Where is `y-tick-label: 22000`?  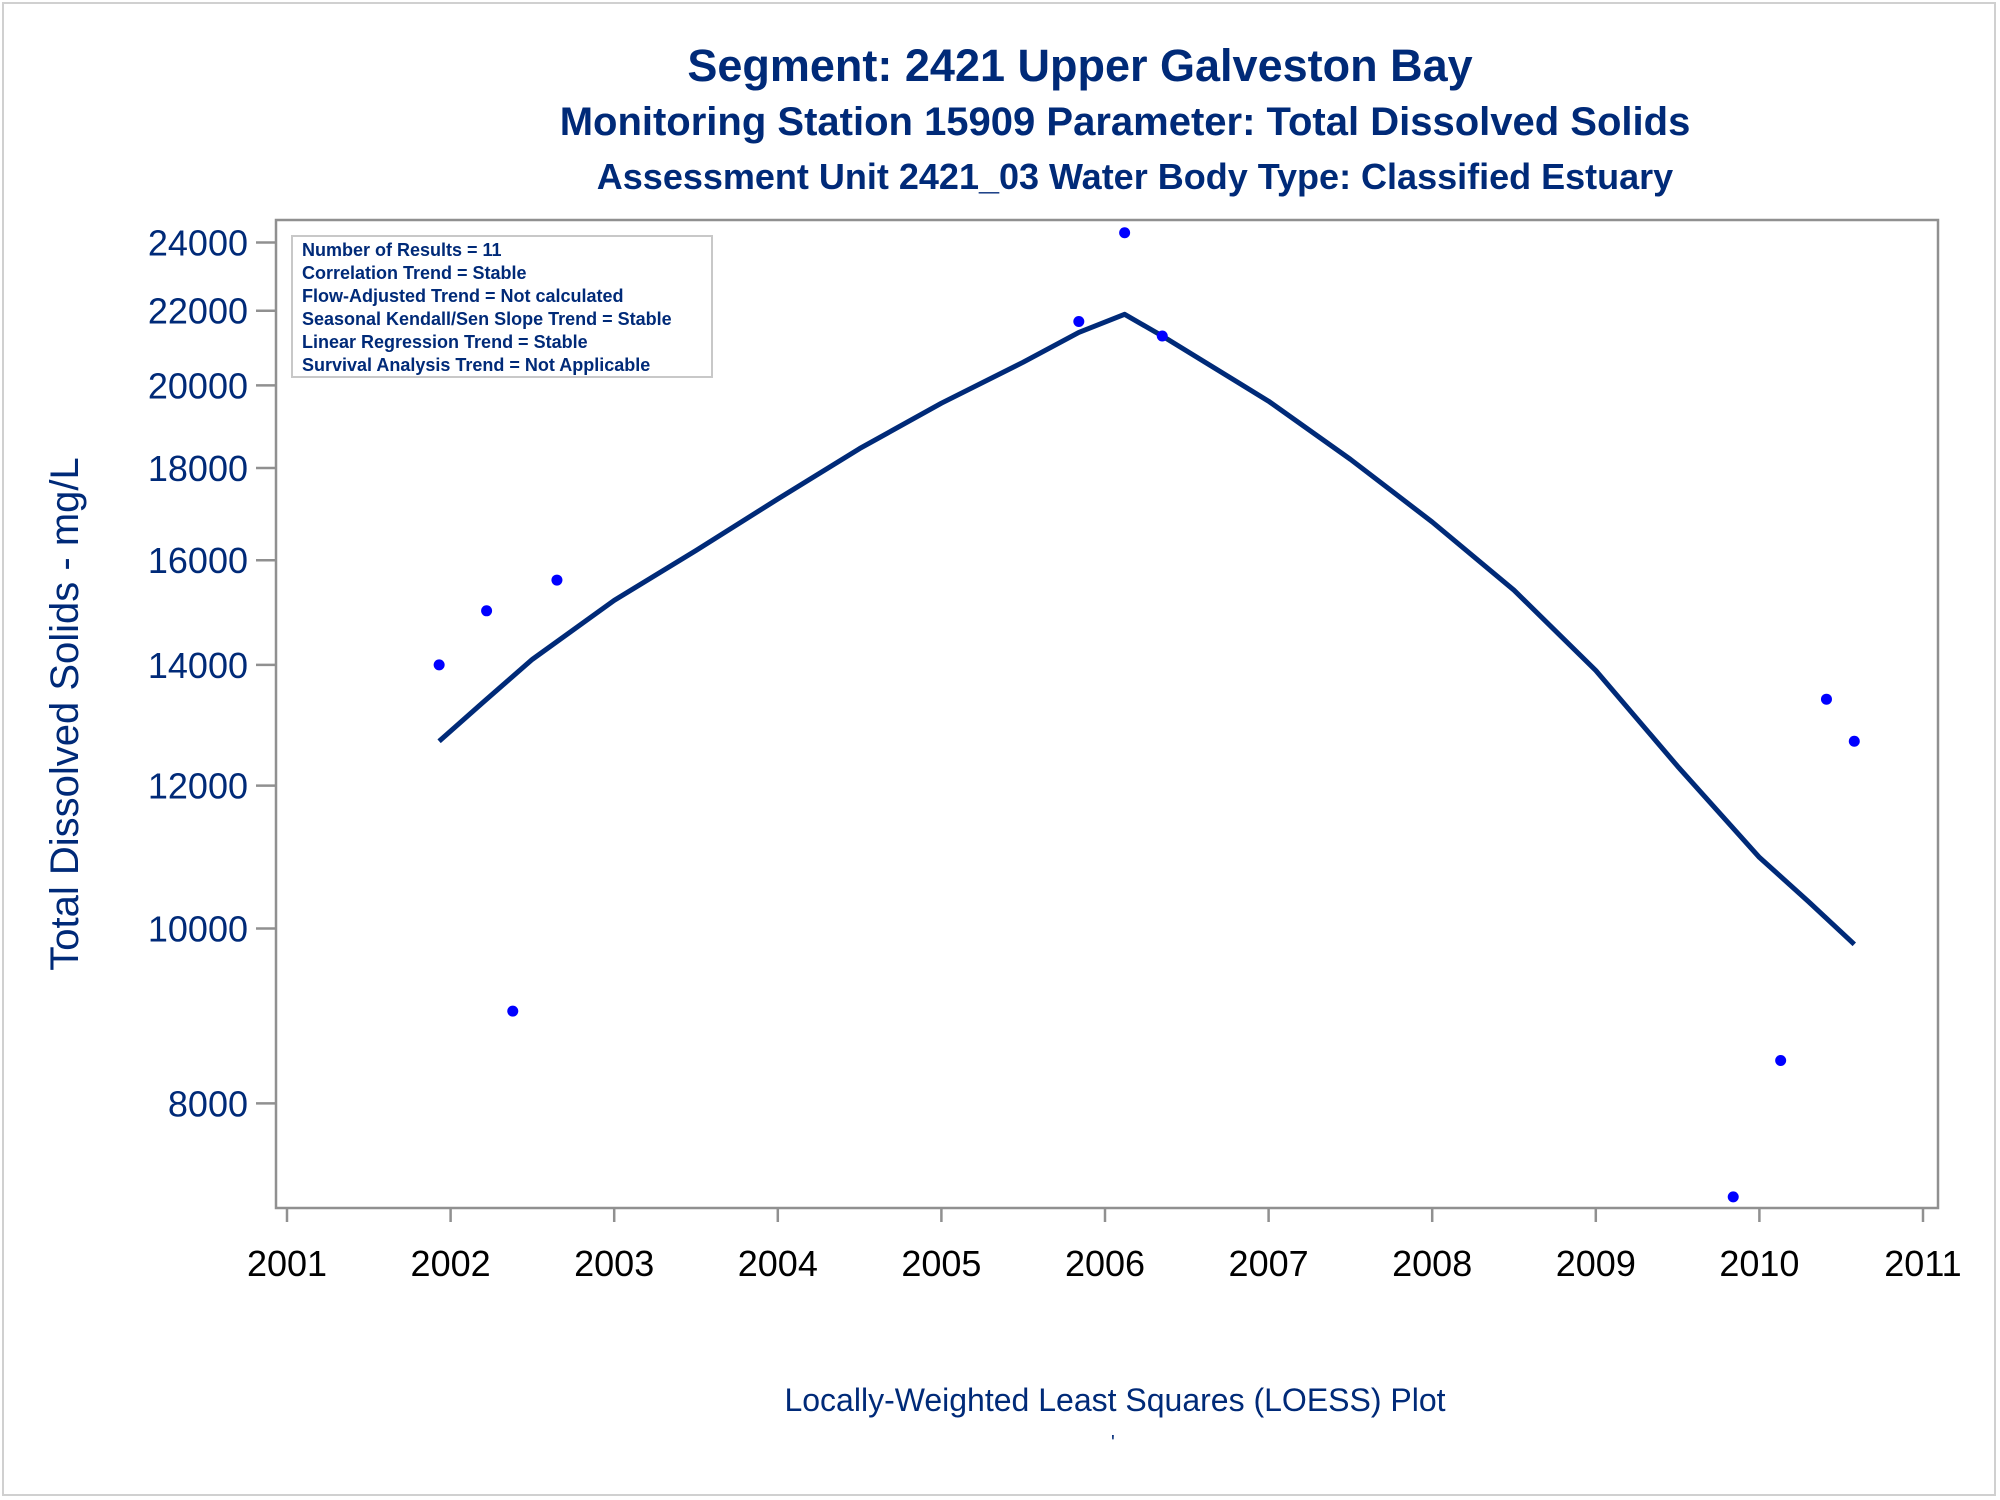
y-tick-label: 22000 is located at coordinates (198, 311).